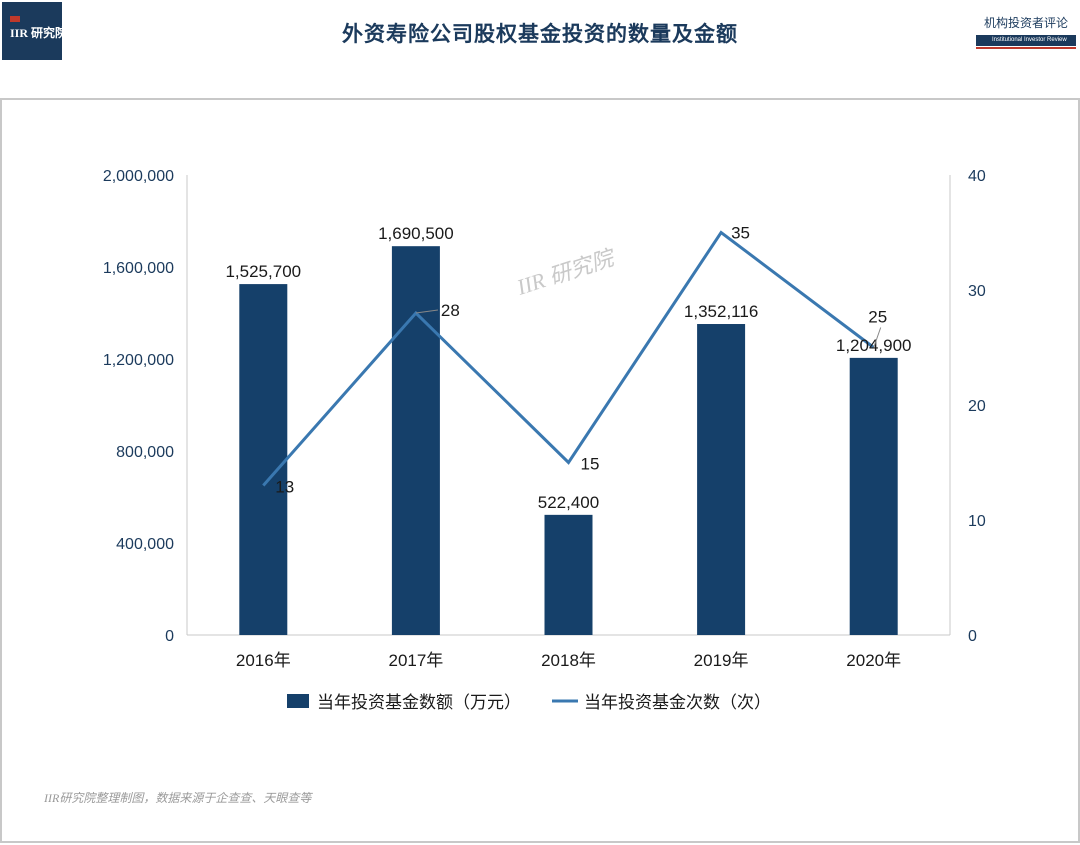  What do you see at coordinates (263, 660) in the screenshot?
I see `x-tick-label: 2016年` at bounding box center [263, 660].